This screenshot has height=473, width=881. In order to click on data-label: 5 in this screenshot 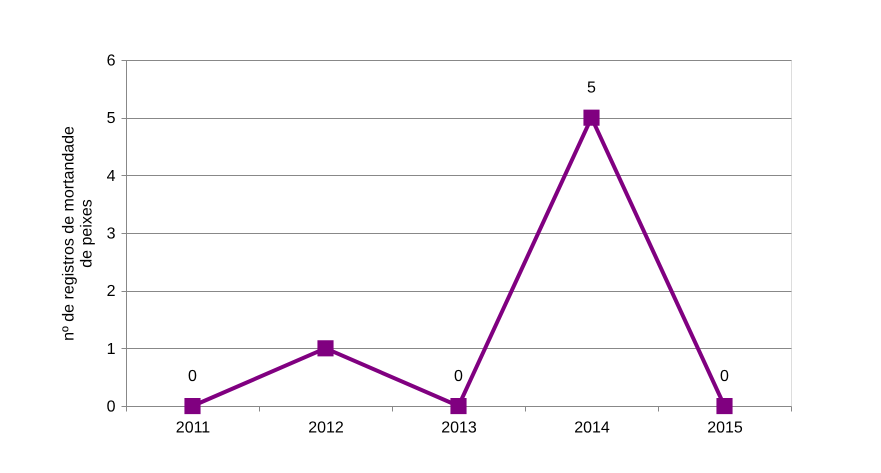, I will do `click(591, 88)`.